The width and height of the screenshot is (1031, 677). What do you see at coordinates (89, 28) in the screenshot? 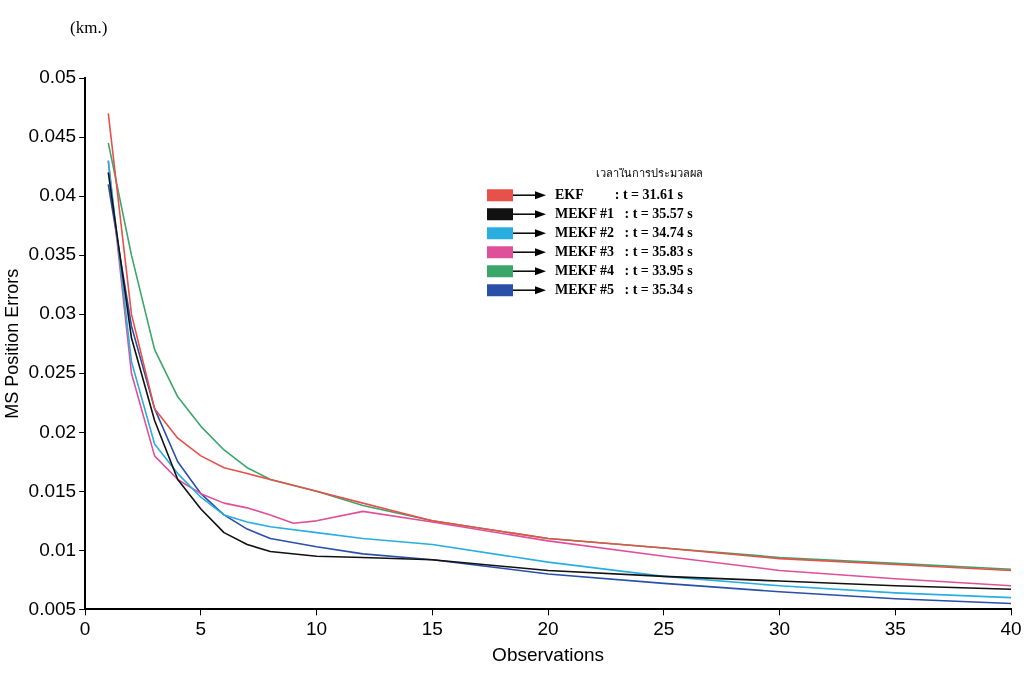
I see `text: (km.)` at bounding box center [89, 28].